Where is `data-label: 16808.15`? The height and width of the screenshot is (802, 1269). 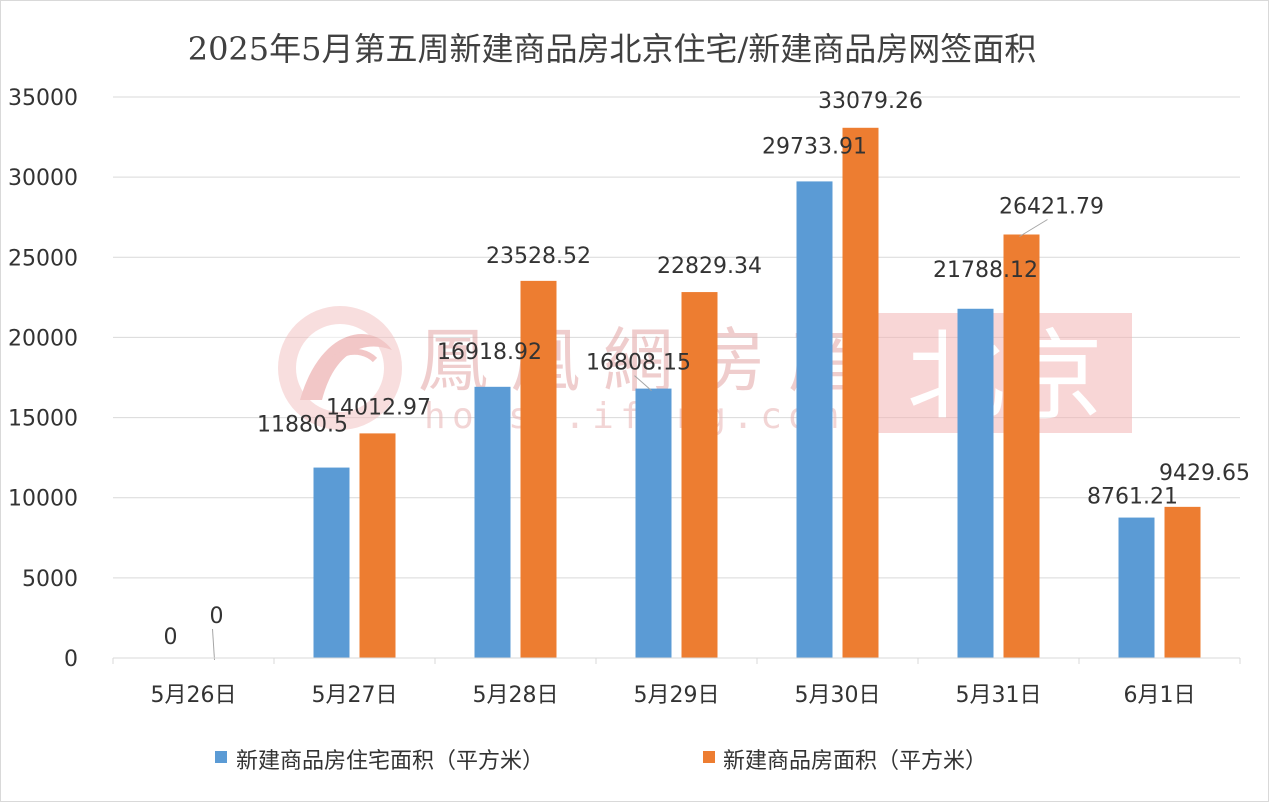 data-label: 16808.15 is located at coordinates (638, 363).